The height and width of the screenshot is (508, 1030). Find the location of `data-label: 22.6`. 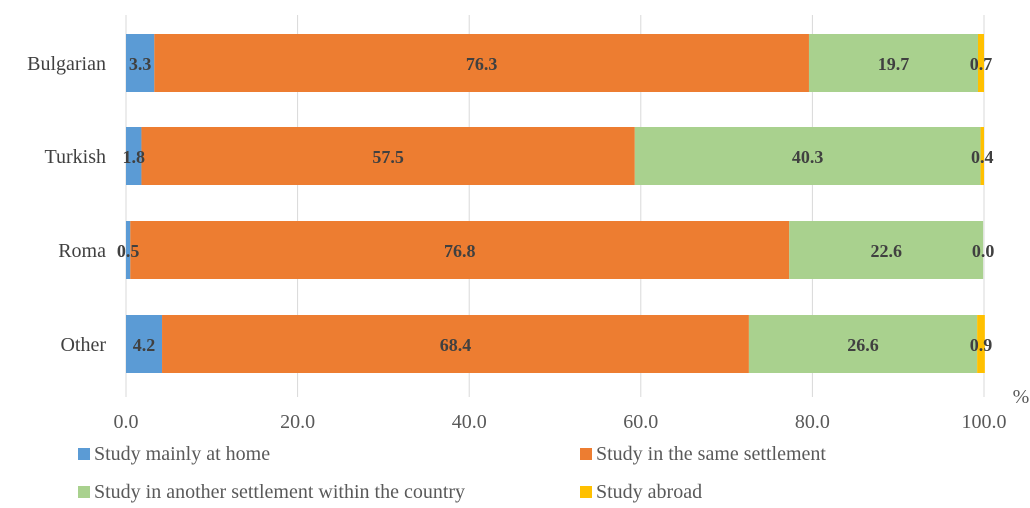

data-label: 22.6 is located at coordinates (886, 251).